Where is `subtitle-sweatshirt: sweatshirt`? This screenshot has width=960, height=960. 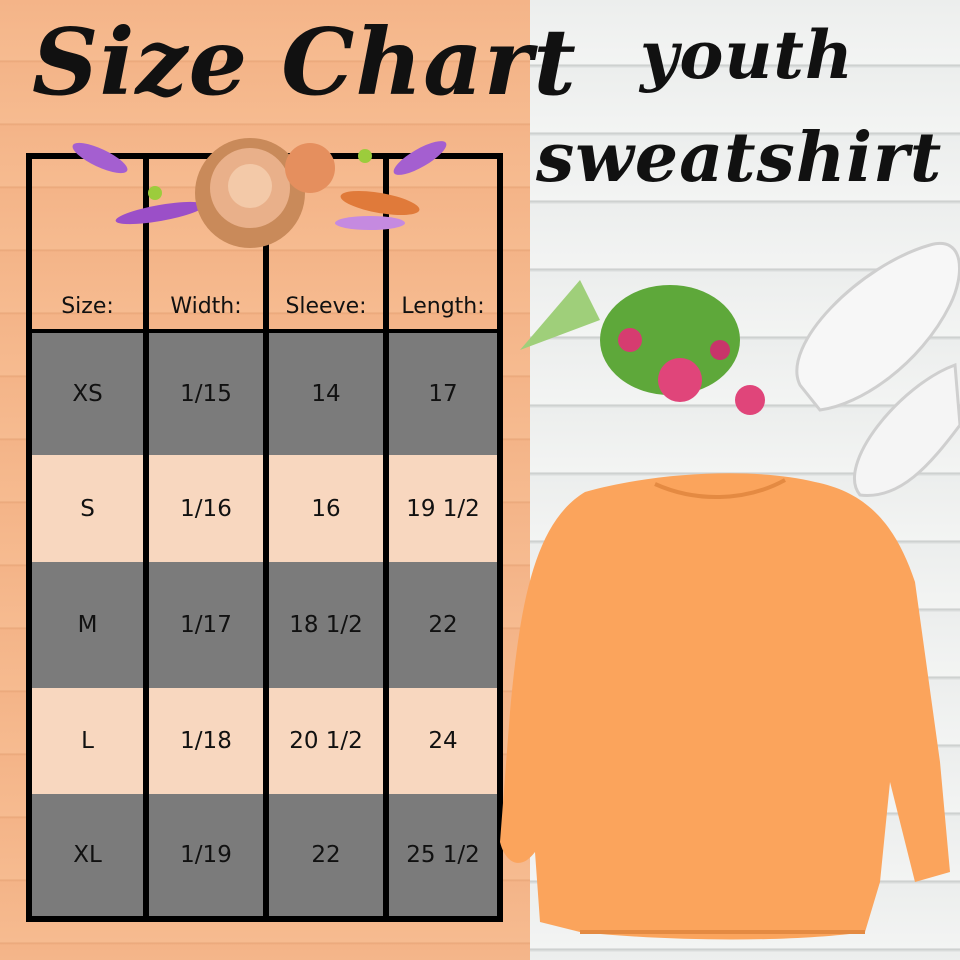 subtitle-sweatshirt: sweatshirt is located at coordinates (739, 158).